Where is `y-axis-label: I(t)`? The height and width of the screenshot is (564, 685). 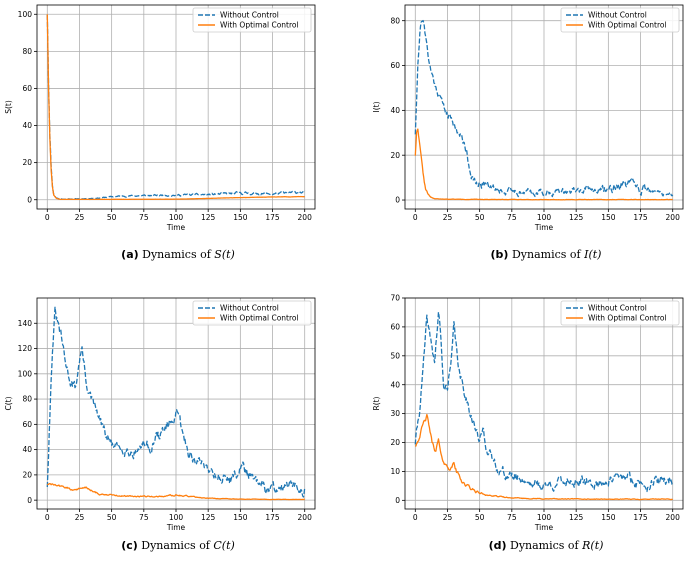
y-axis-label: I(t) is located at coordinates (376, 106).